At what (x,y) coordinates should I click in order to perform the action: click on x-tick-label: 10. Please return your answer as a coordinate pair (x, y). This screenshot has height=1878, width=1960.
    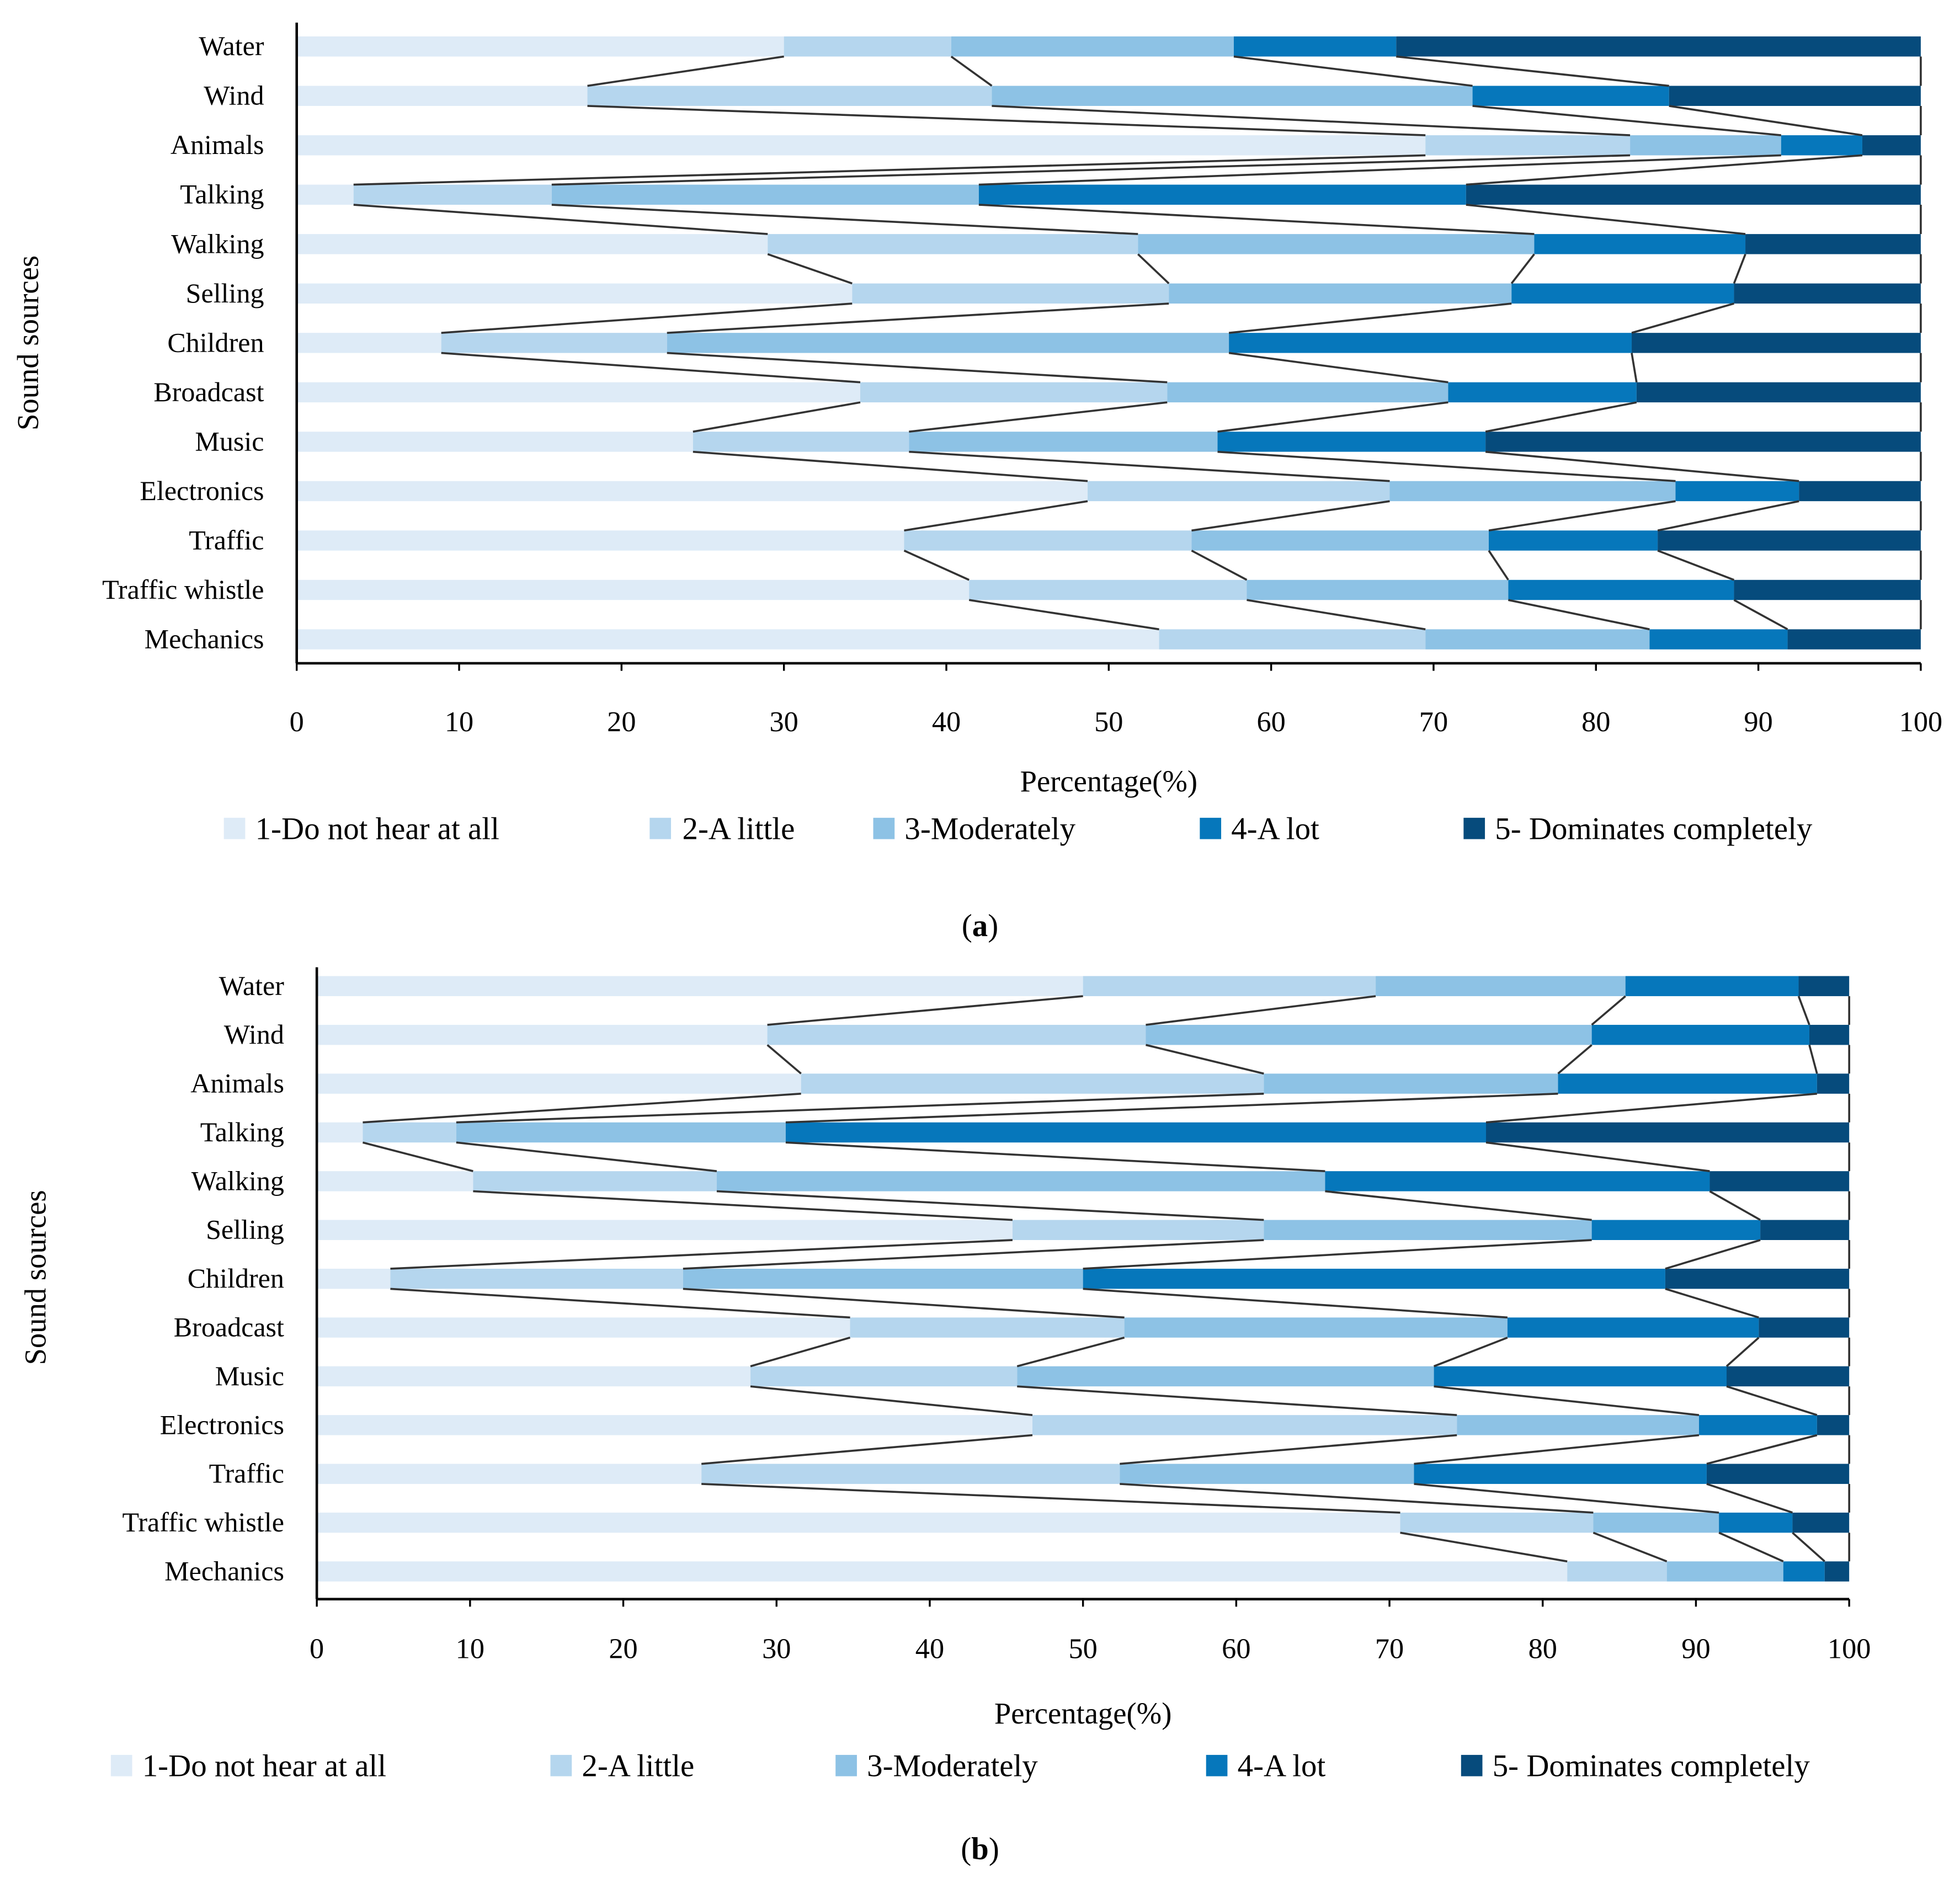
    Looking at the image, I should click on (470, 1649).